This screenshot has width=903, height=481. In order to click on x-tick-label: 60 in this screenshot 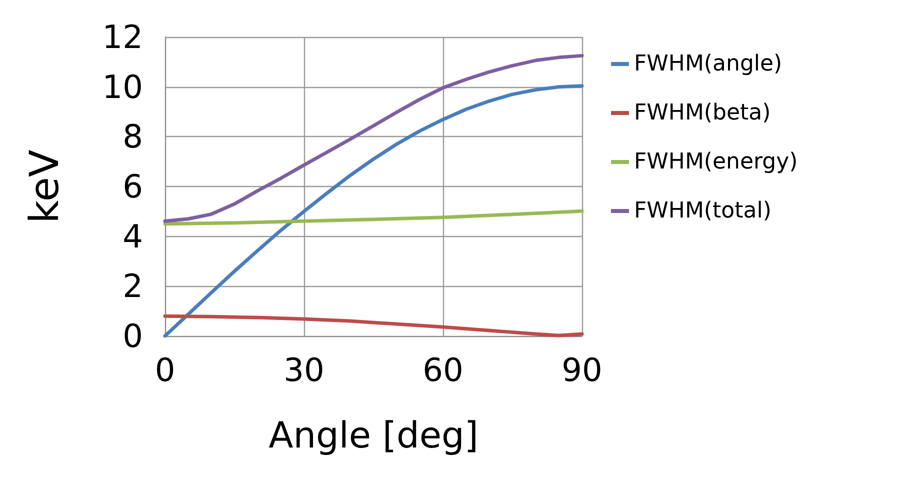, I will do `click(443, 370)`.